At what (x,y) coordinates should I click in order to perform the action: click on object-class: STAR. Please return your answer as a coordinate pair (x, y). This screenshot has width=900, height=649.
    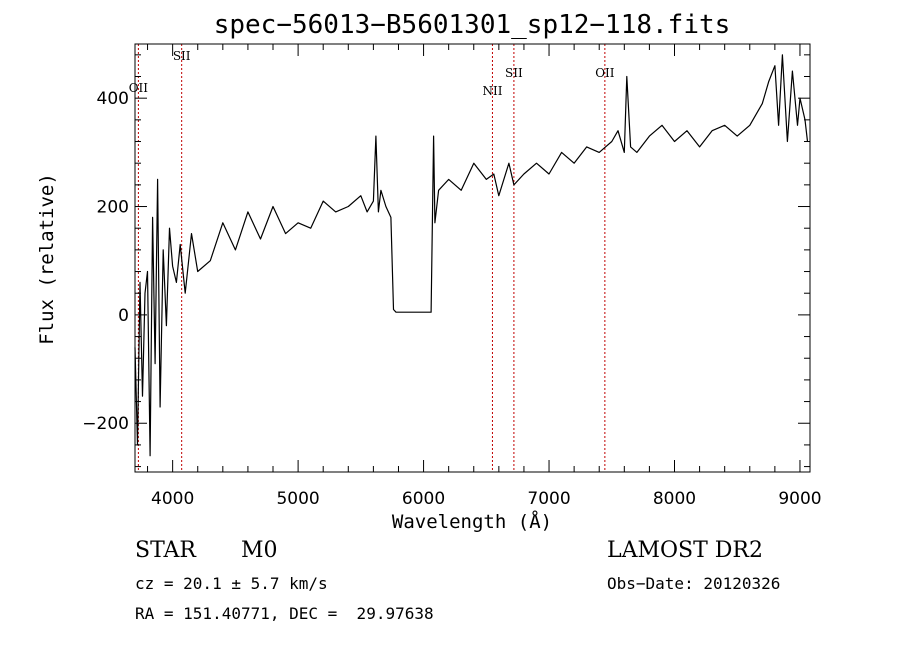
    Looking at the image, I should click on (165, 550).